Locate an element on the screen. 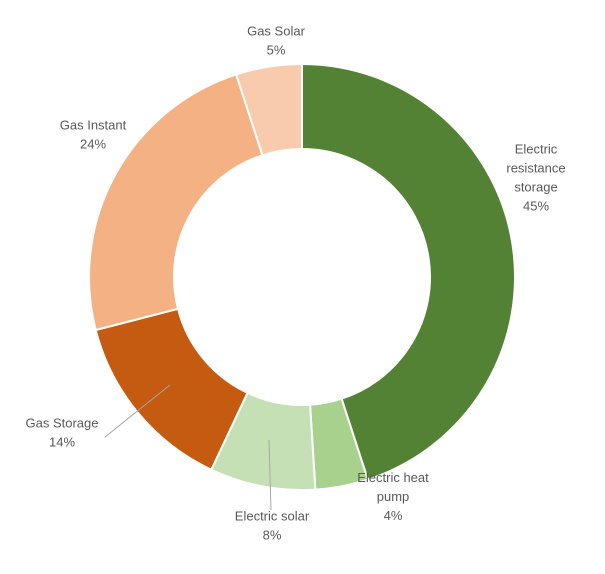 The height and width of the screenshot is (574, 605). slice-label-2: Electric solar 8% is located at coordinates (272, 526).